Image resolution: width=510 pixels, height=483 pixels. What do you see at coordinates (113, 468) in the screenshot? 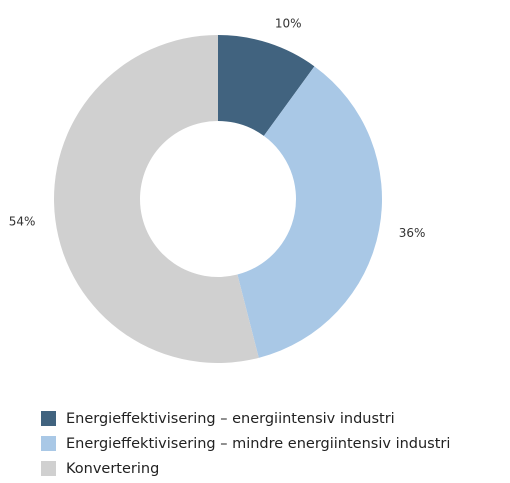
I see `legend-label: Konvertering` at bounding box center [113, 468].